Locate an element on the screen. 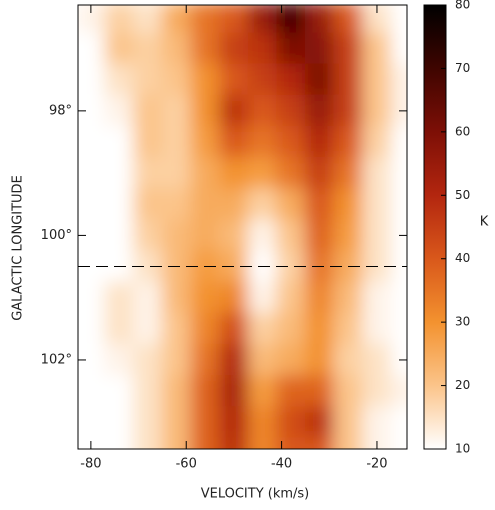 This screenshot has height=510, width=495. colorbar-tick-label: 20 is located at coordinates (462, 385).